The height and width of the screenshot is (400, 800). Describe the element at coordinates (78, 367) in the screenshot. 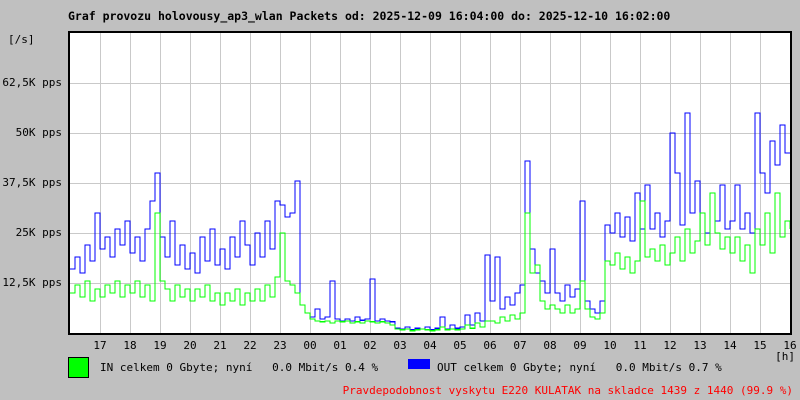

I see `legend-in-swatch` at that location.